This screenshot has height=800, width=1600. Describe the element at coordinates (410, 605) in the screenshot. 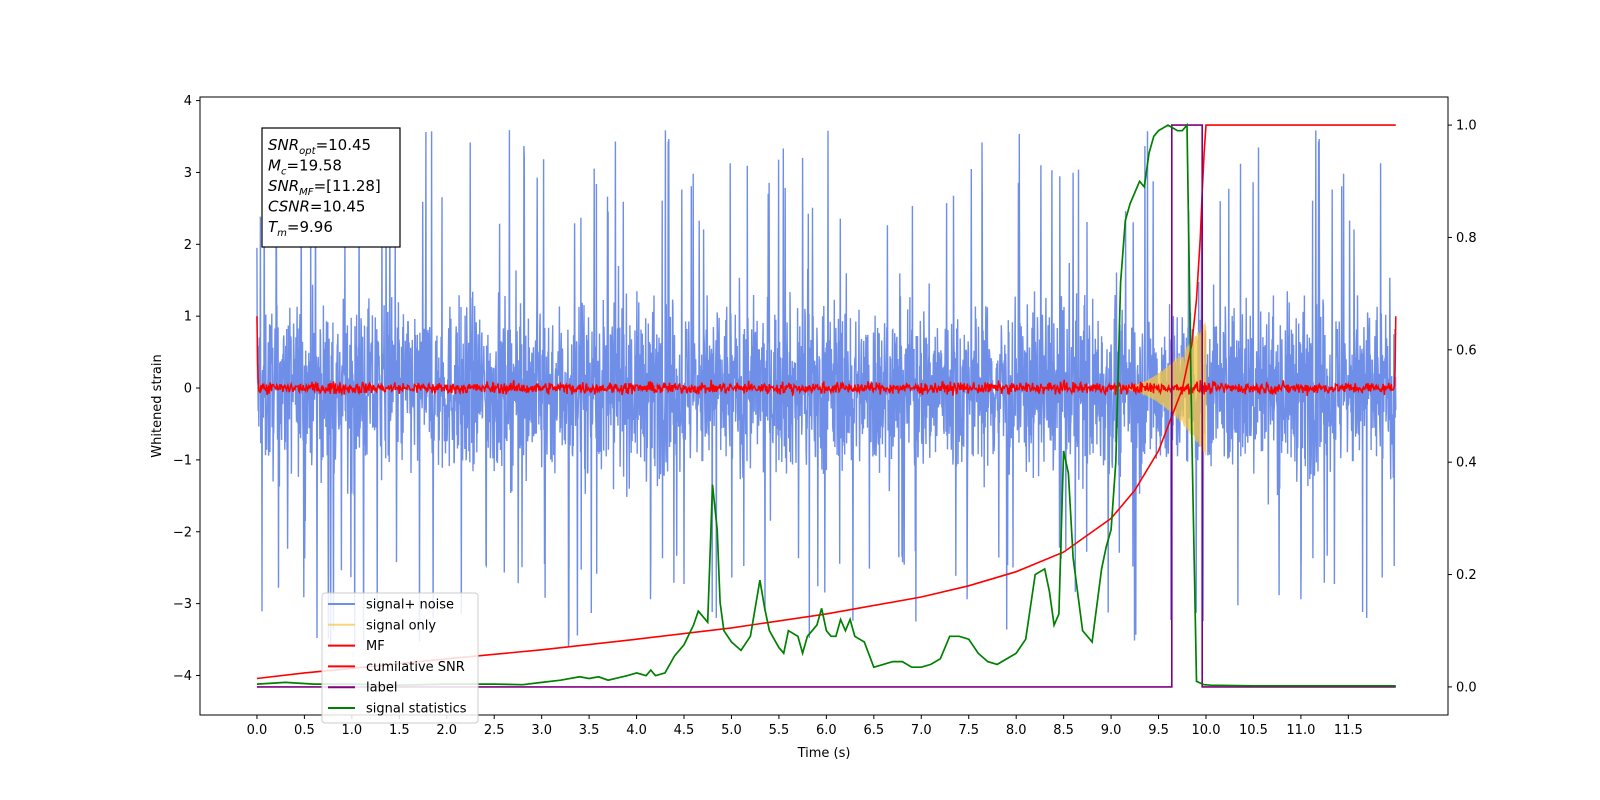

I see `legend-label: signal+ noise` at that location.